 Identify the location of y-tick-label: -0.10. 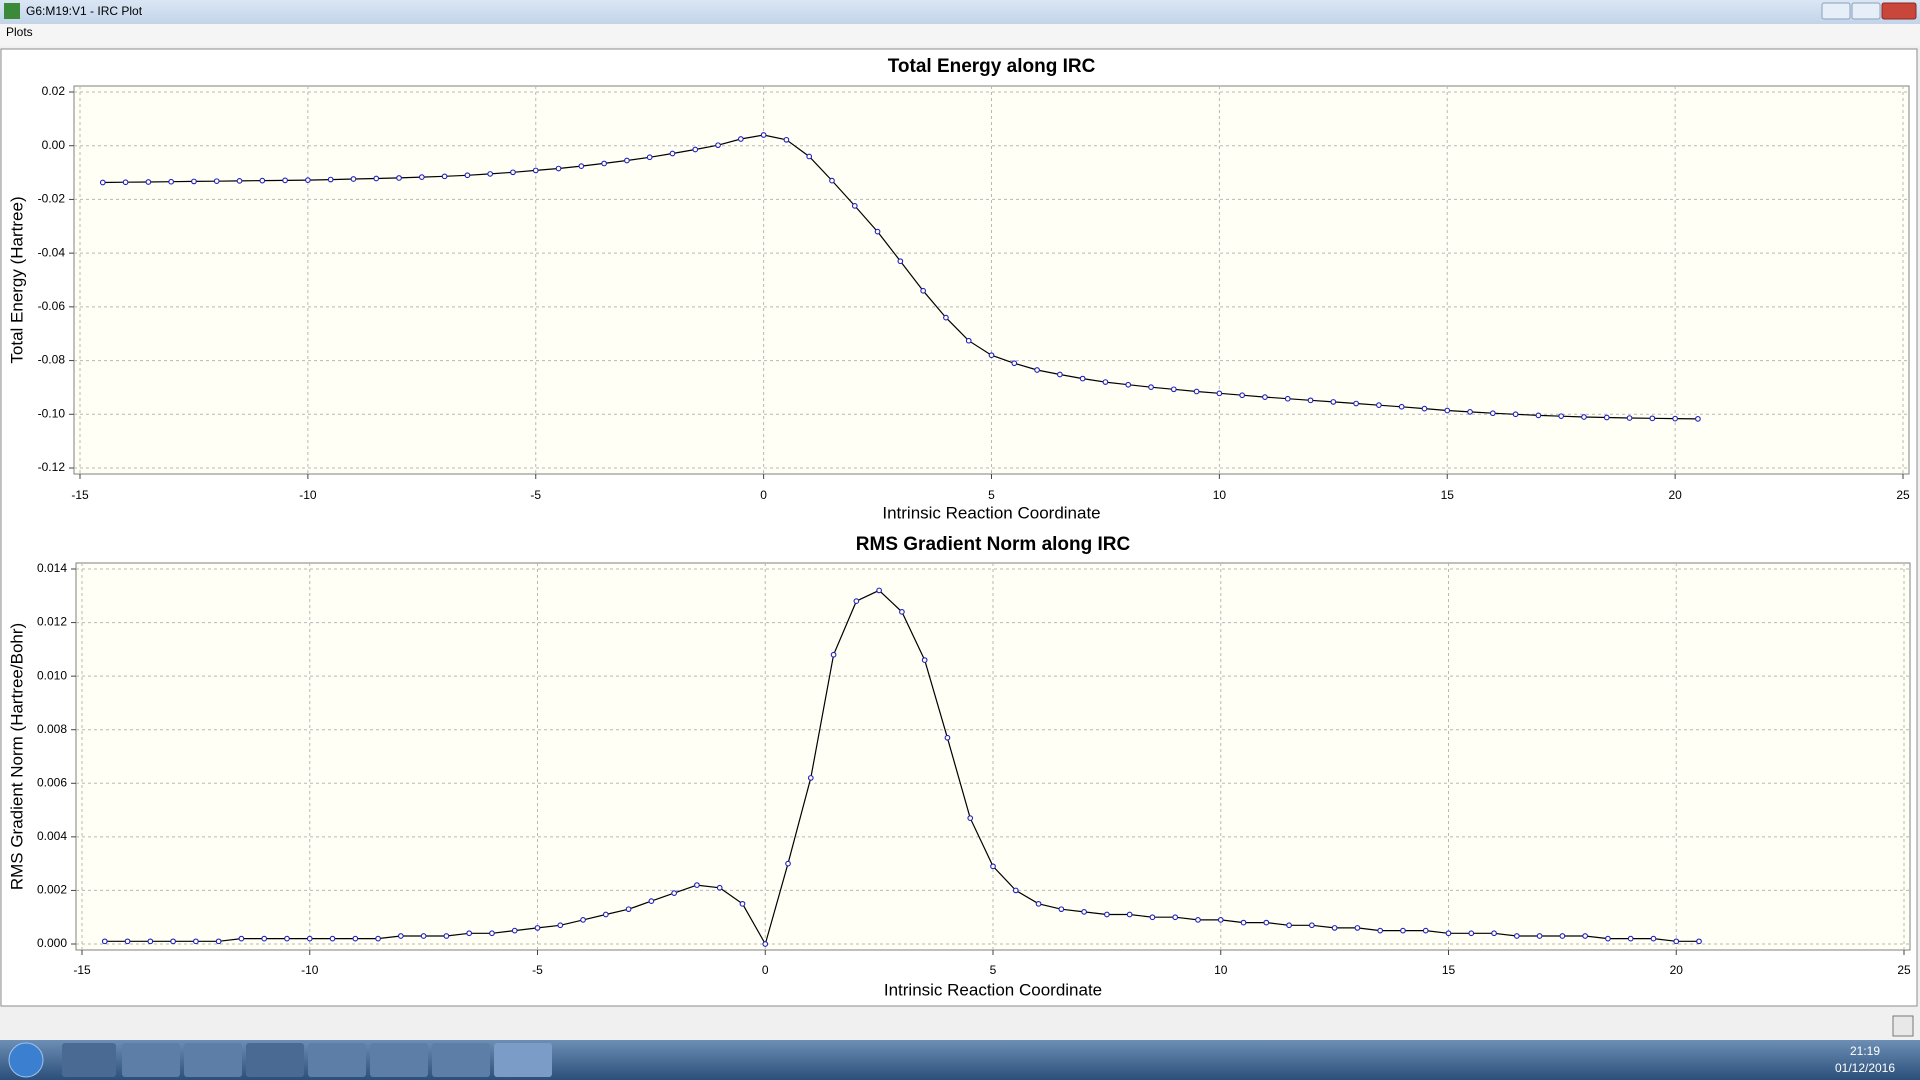
(52, 413).